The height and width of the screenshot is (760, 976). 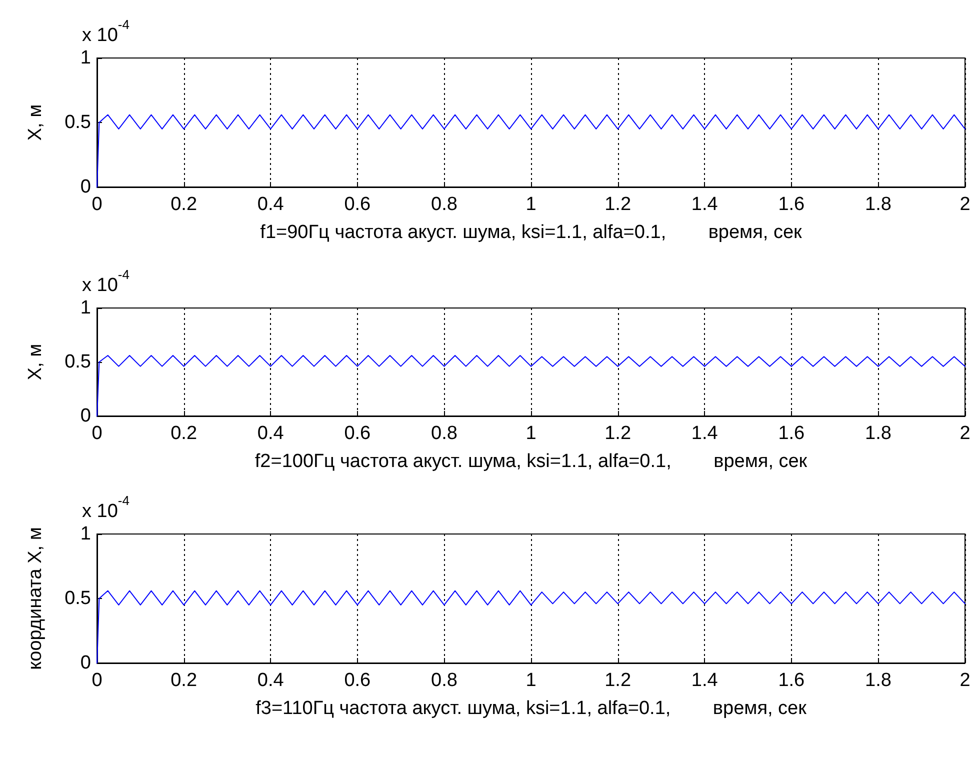 I want to click on y-axis-title: координата X, м, so click(x=35, y=598).